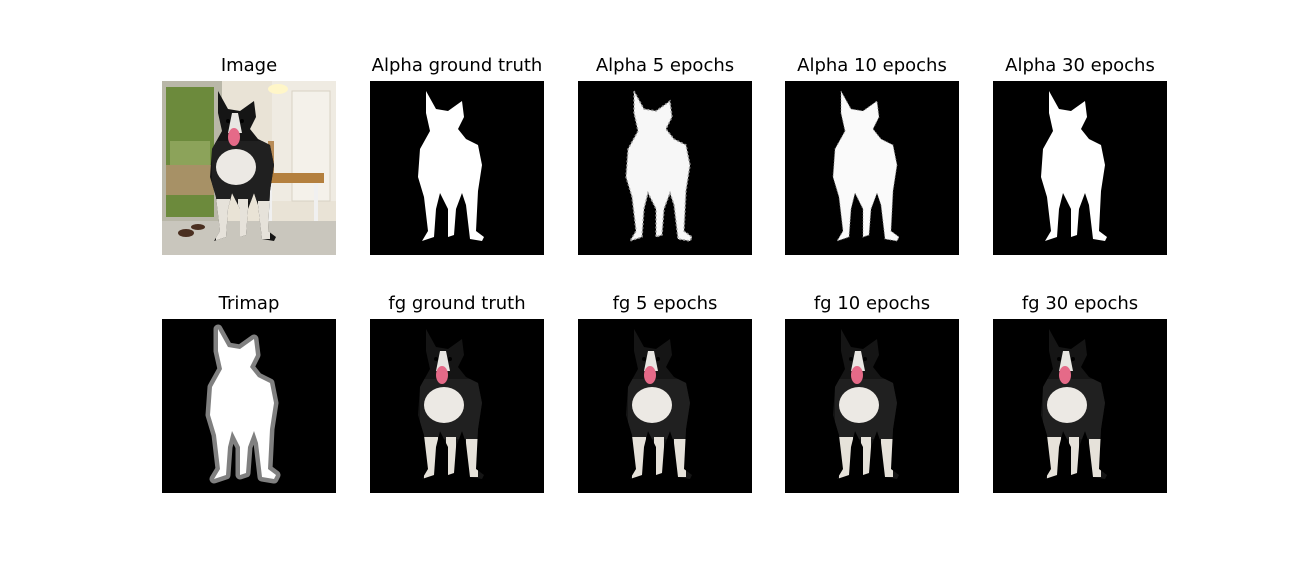  What do you see at coordinates (1080, 406) in the screenshot?
I see `fg-30-image` at bounding box center [1080, 406].